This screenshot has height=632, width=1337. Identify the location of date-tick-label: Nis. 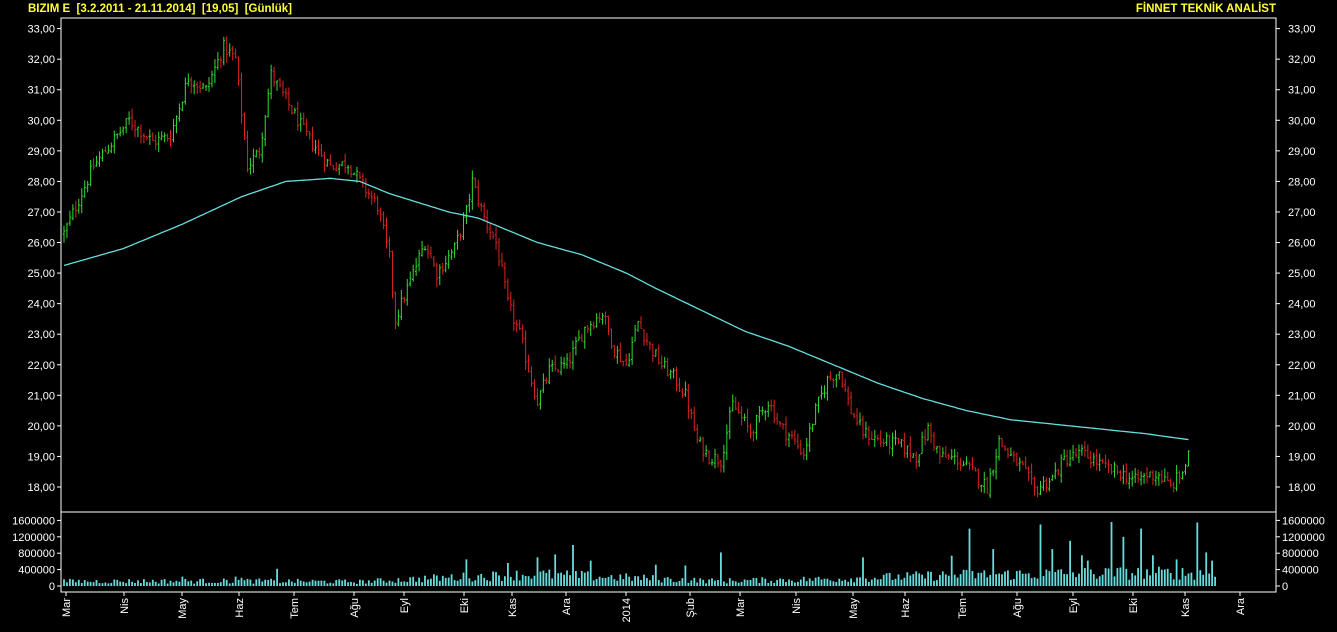
(797, 606).